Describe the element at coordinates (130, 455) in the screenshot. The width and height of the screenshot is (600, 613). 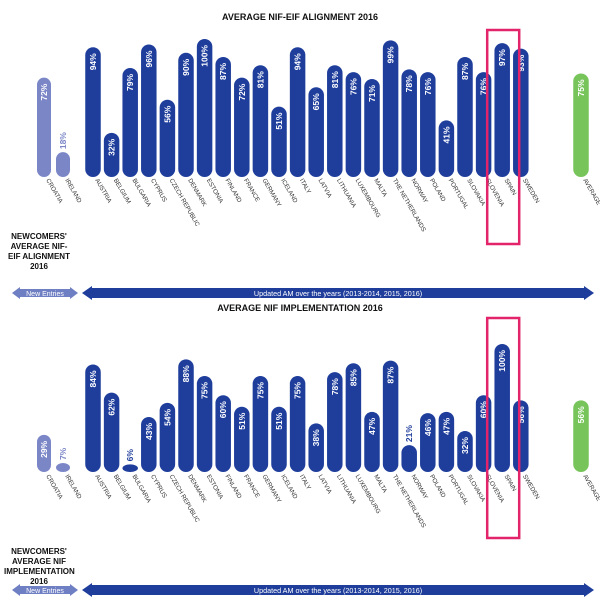
I see `bar-value-label: 6%` at that location.